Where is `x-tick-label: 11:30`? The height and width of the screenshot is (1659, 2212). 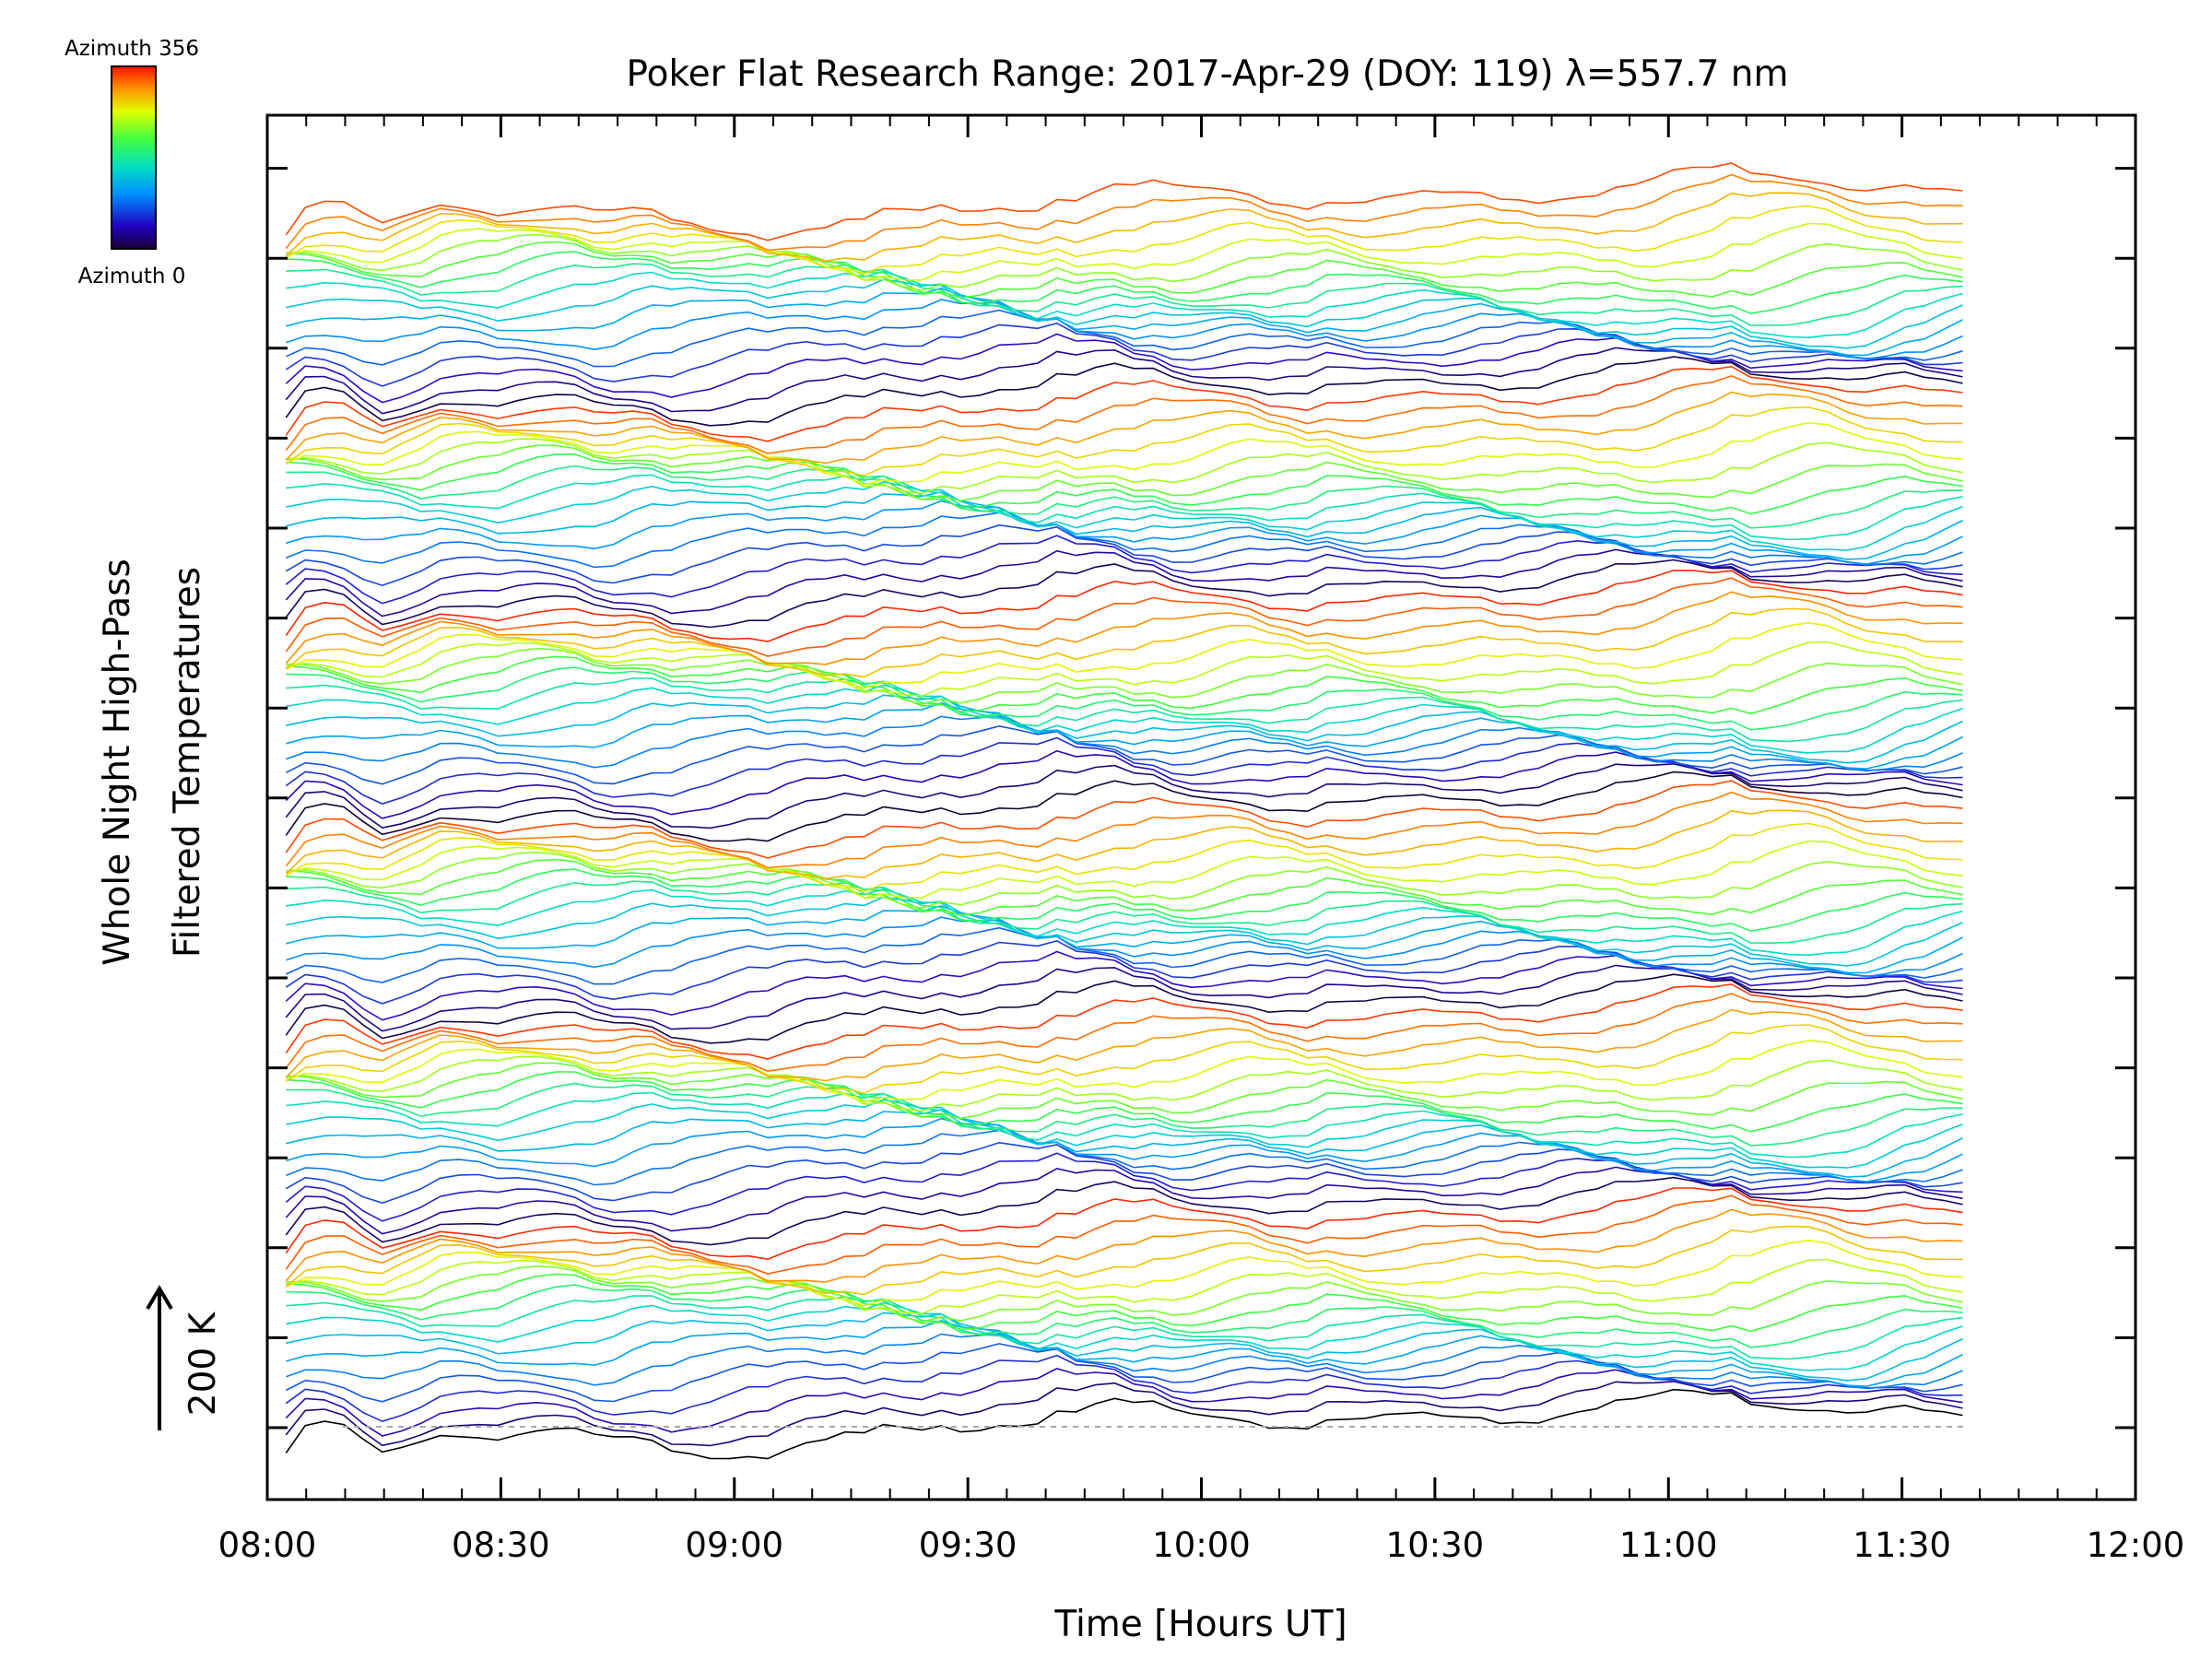
x-tick-label: 11:30 is located at coordinates (1902, 1545).